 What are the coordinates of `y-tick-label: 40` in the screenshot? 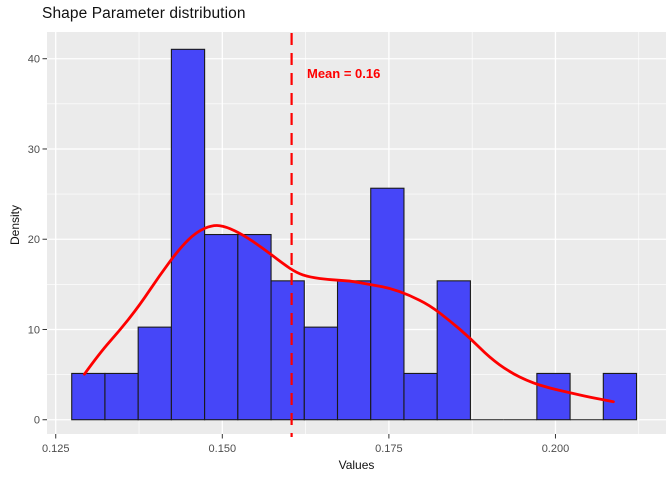 It's located at (34, 60).